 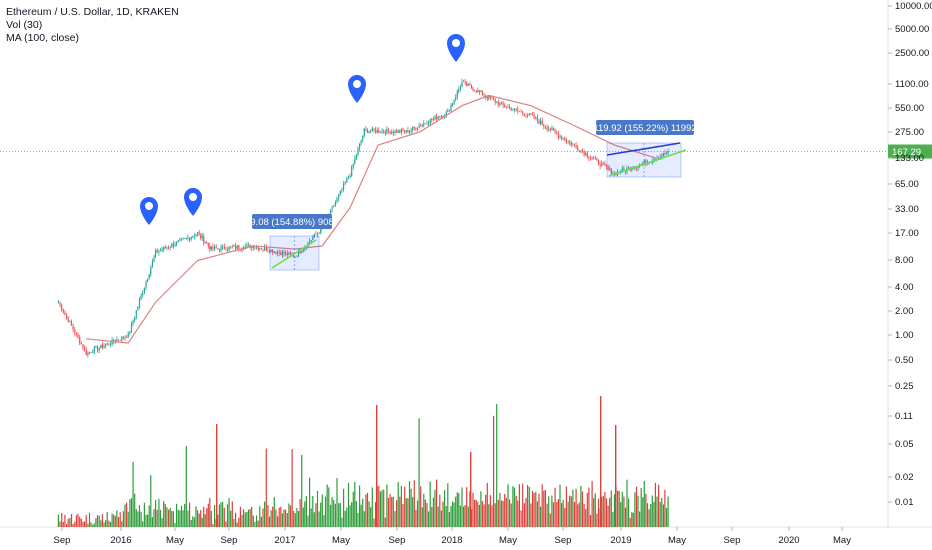 I want to click on volume-indicator-label: Vol (30), so click(x=24, y=25).